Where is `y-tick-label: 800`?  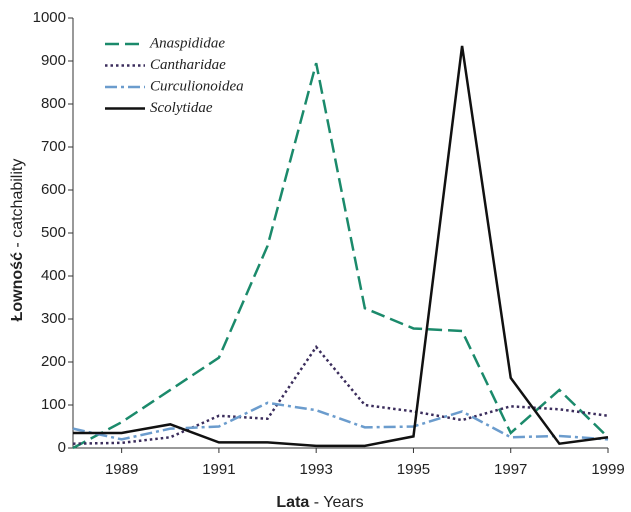
y-tick-label: 800 is located at coordinates (53, 103).